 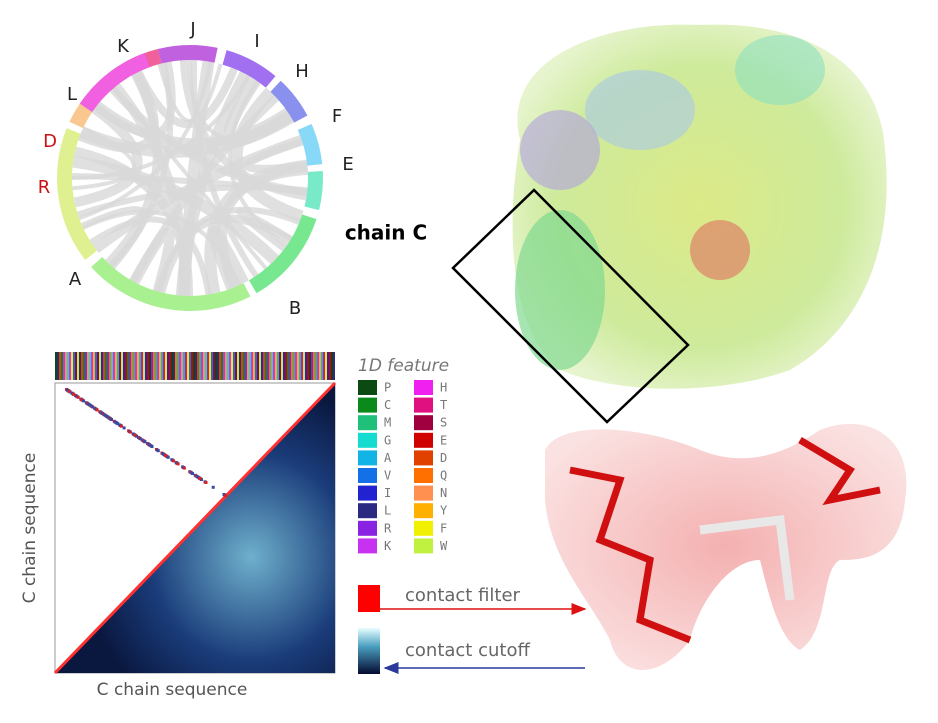 I want to click on legend-title: 1D feature, so click(x=403, y=366).